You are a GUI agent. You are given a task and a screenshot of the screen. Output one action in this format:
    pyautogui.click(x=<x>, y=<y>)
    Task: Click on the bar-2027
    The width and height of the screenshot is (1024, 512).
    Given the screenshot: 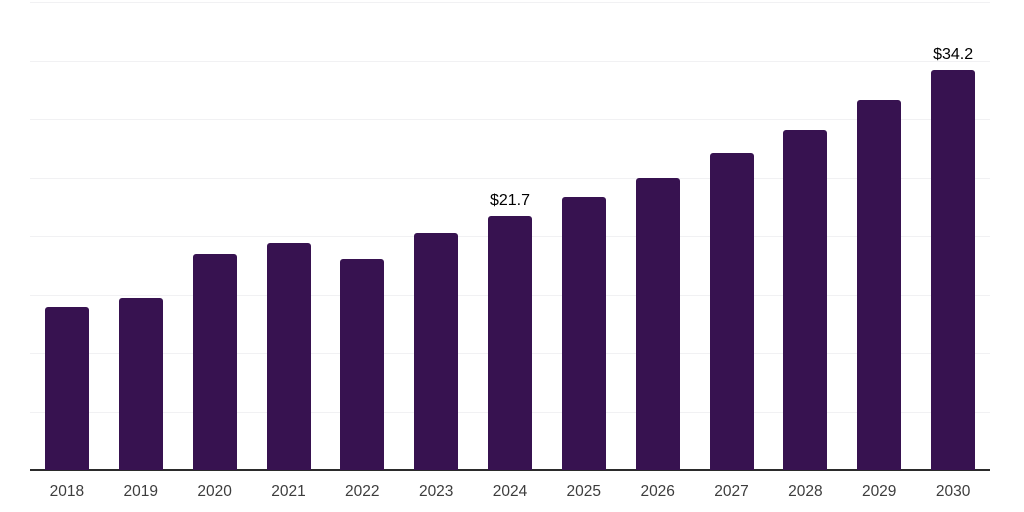 What is the action you would take?
    pyautogui.click(x=731, y=311)
    